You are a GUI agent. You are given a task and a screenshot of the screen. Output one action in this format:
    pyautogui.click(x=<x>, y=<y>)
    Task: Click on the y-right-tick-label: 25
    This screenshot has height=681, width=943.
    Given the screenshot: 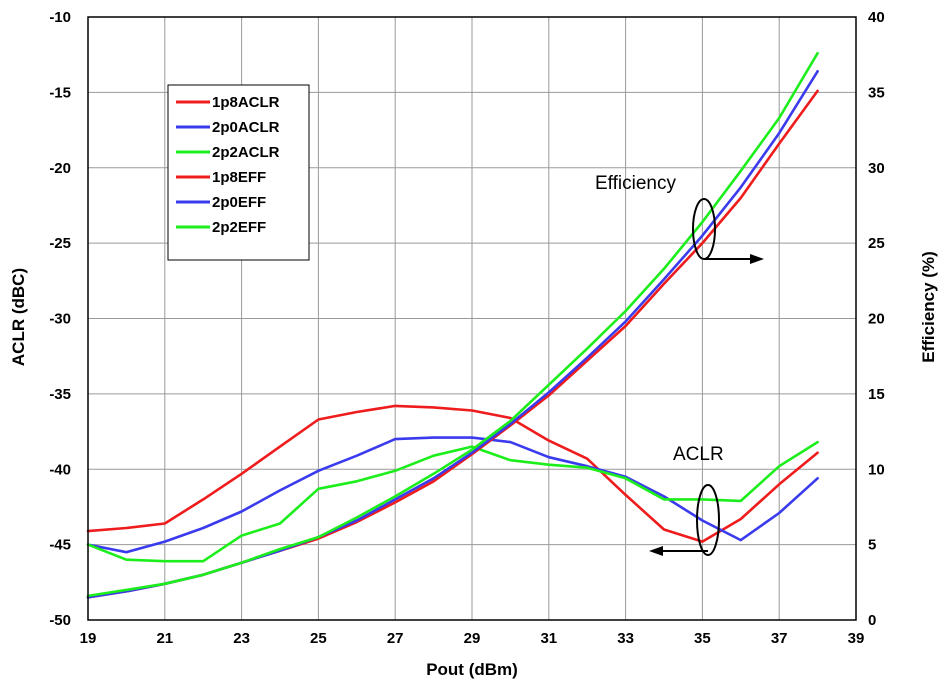 What is the action you would take?
    pyautogui.click(x=876, y=243)
    